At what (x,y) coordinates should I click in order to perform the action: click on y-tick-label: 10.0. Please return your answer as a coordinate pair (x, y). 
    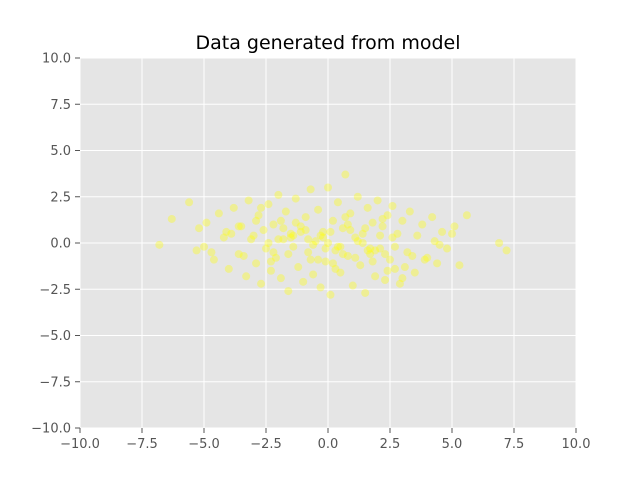
    Looking at the image, I should click on (56, 59).